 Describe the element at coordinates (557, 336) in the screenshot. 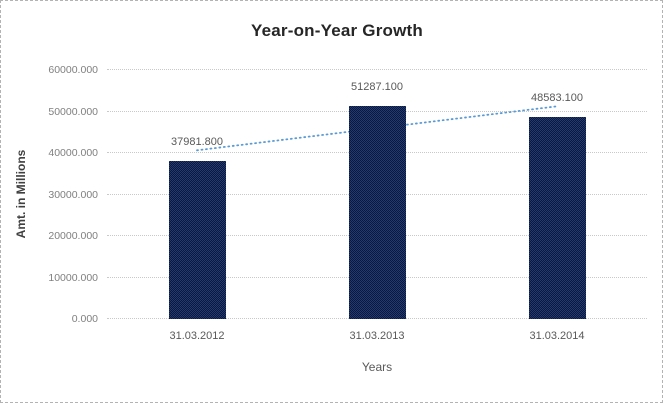

I see `x-tick-label: 31.03.2014` at that location.